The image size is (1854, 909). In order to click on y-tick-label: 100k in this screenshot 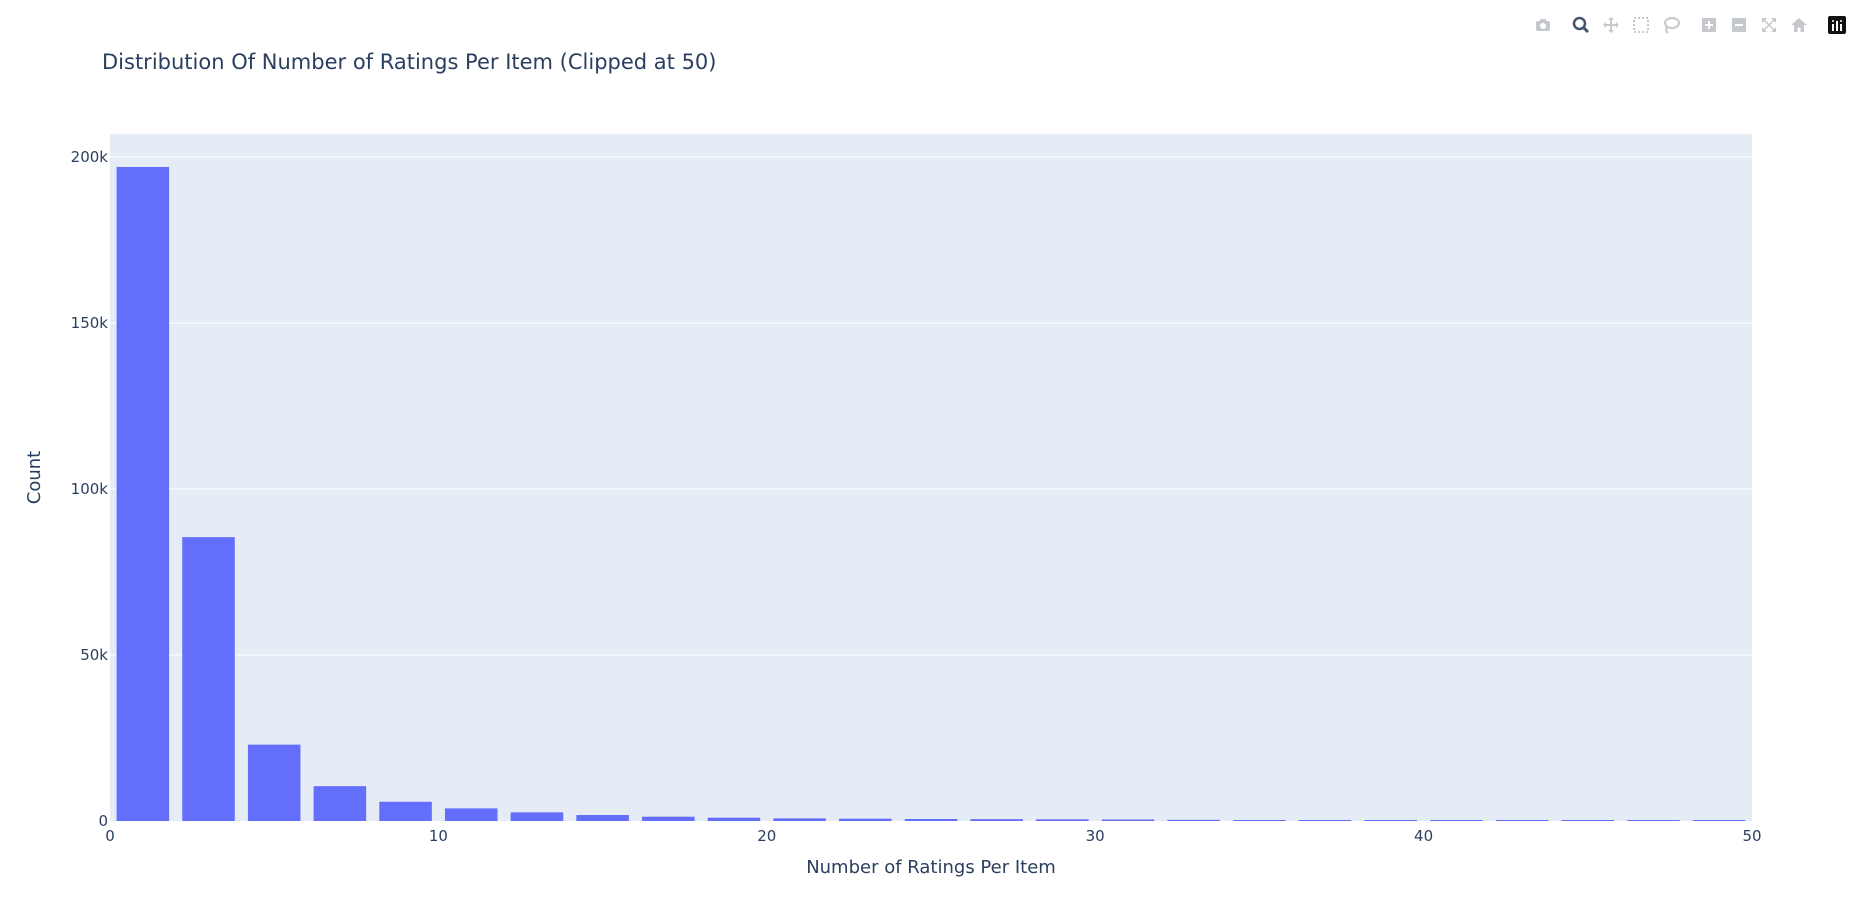, I will do `click(90, 489)`.